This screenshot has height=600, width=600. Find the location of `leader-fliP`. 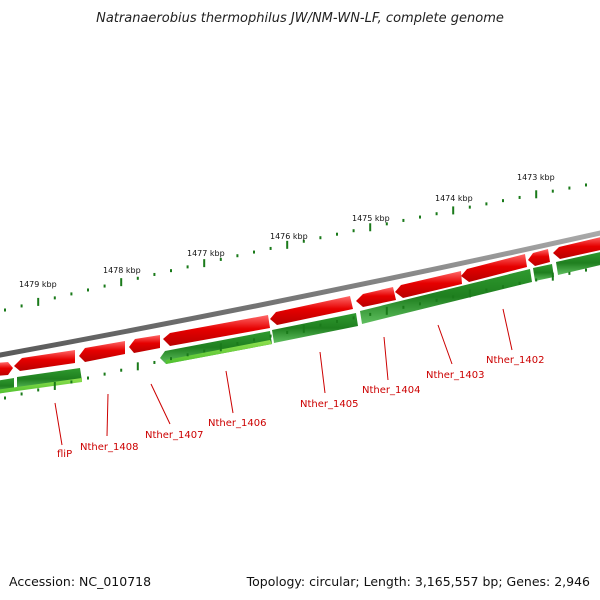

leader-fliP is located at coordinates (58, 424).